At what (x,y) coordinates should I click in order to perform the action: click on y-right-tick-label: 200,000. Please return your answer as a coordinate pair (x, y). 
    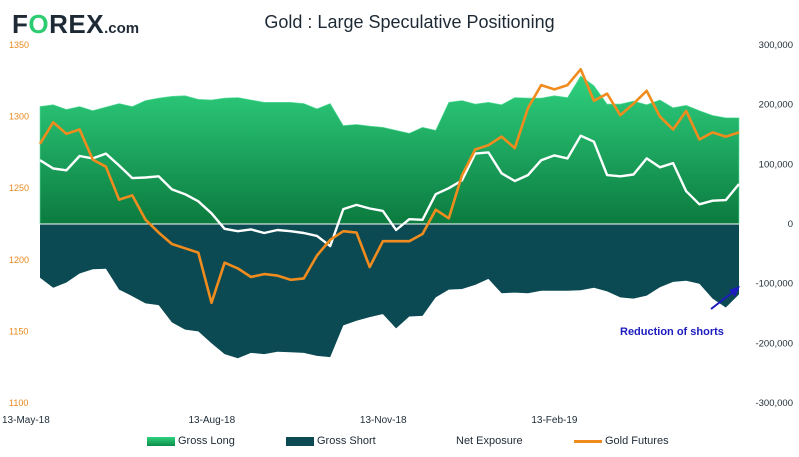
    Looking at the image, I should click on (776, 105).